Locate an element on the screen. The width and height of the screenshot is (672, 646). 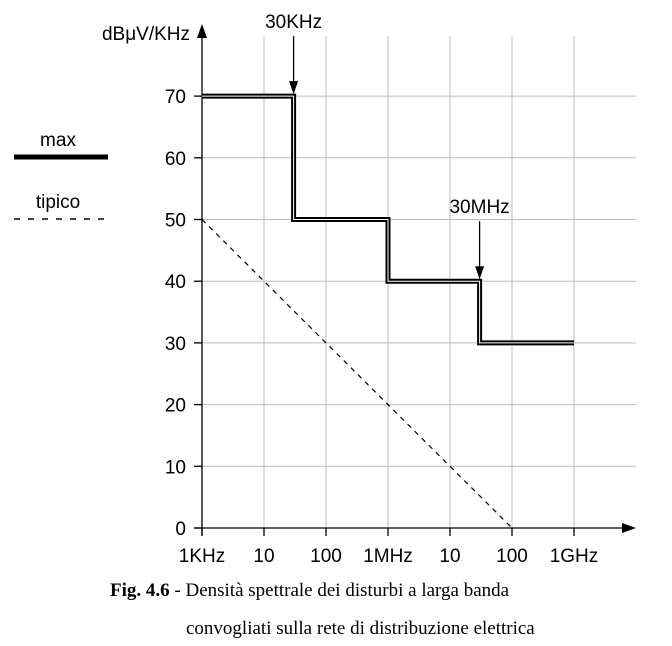
annotation-label: 30KHz is located at coordinates (293, 22).